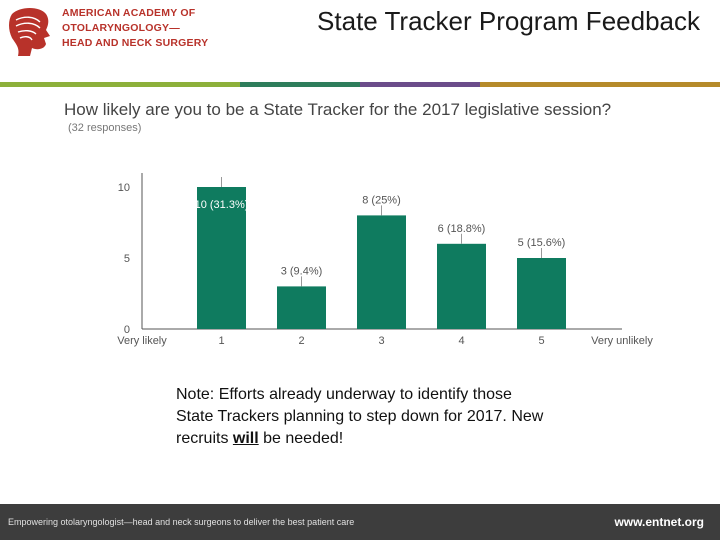 This screenshot has width=720, height=540. Describe the element at coordinates (127, 330) in the screenshot. I see `y-tick-label: 0` at that location.